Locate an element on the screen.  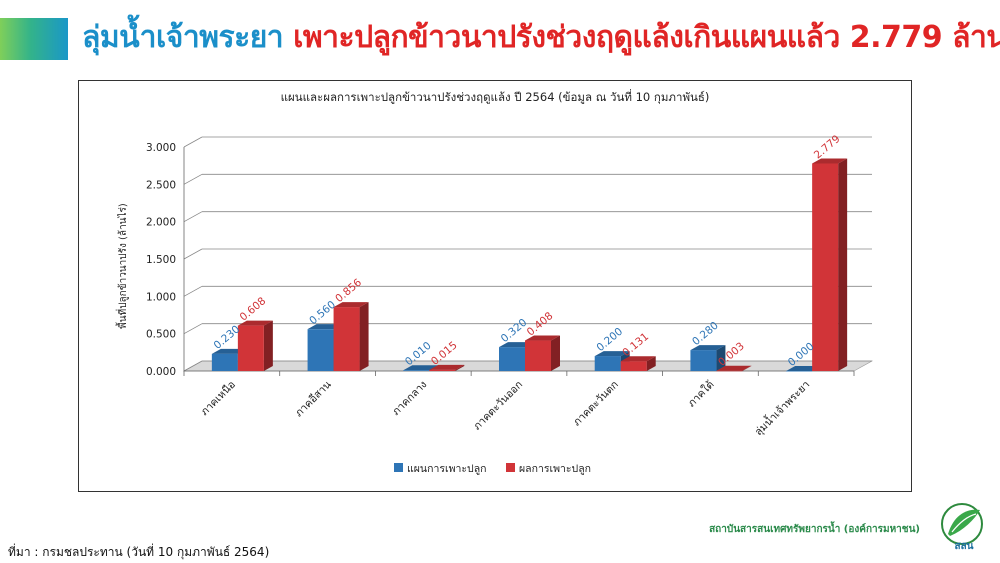
y-tick-label: 3.000 is located at coordinates (161, 148).